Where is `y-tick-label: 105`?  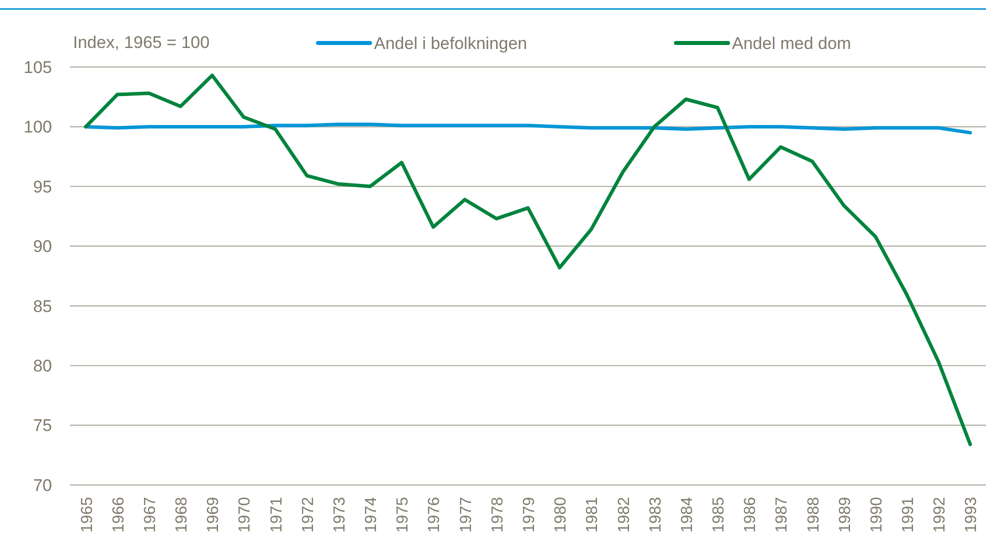 y-tick-label: 105 is located at coordinates (38, 67).